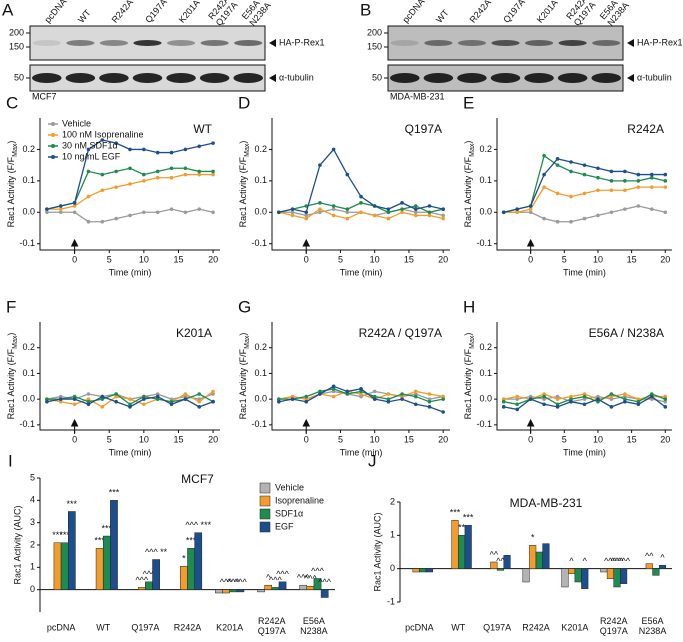 The image size is (683, 642). I want to click on x-tick-label: pcDNA, so click(61, 627).